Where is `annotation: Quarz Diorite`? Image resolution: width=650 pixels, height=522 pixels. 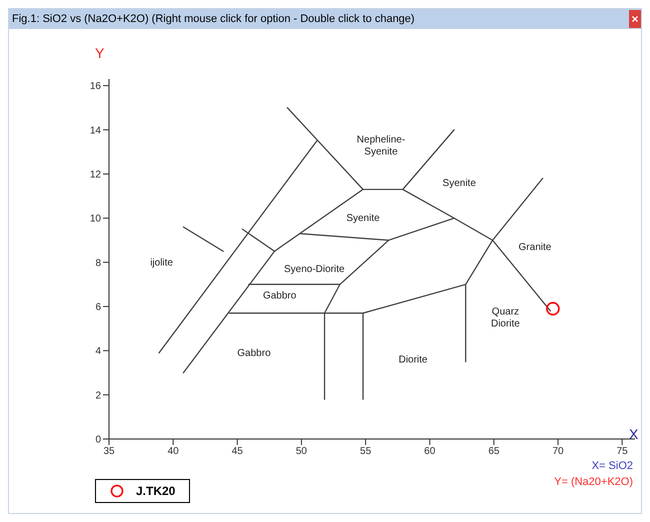
annotation: Quarz Diorite is located at coordinates (505, 318).